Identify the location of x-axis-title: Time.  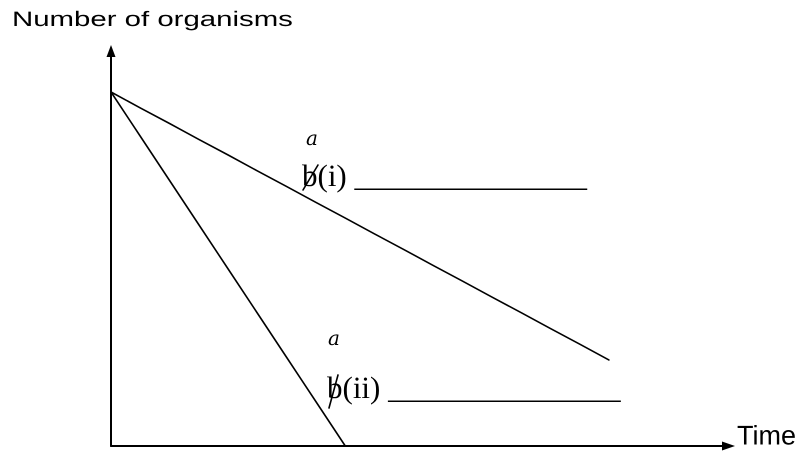
(766, 435).